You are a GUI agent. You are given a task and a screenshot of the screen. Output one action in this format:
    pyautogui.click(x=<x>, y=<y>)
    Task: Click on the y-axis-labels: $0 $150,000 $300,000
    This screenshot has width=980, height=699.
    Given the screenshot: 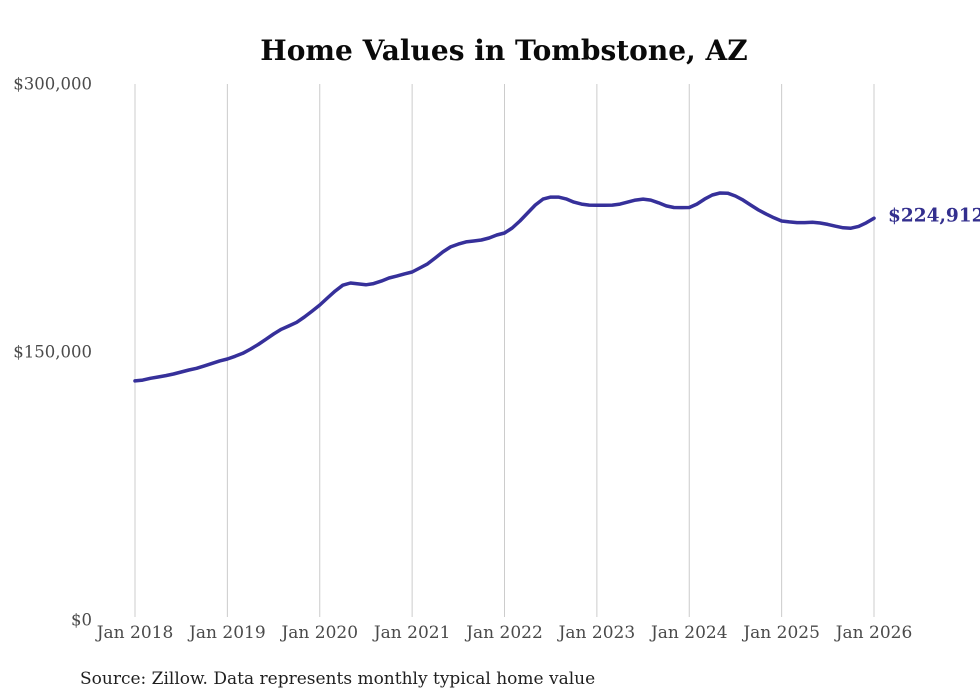 What is the action you would take?
    pyautogui.click(x=52, y=352)
    